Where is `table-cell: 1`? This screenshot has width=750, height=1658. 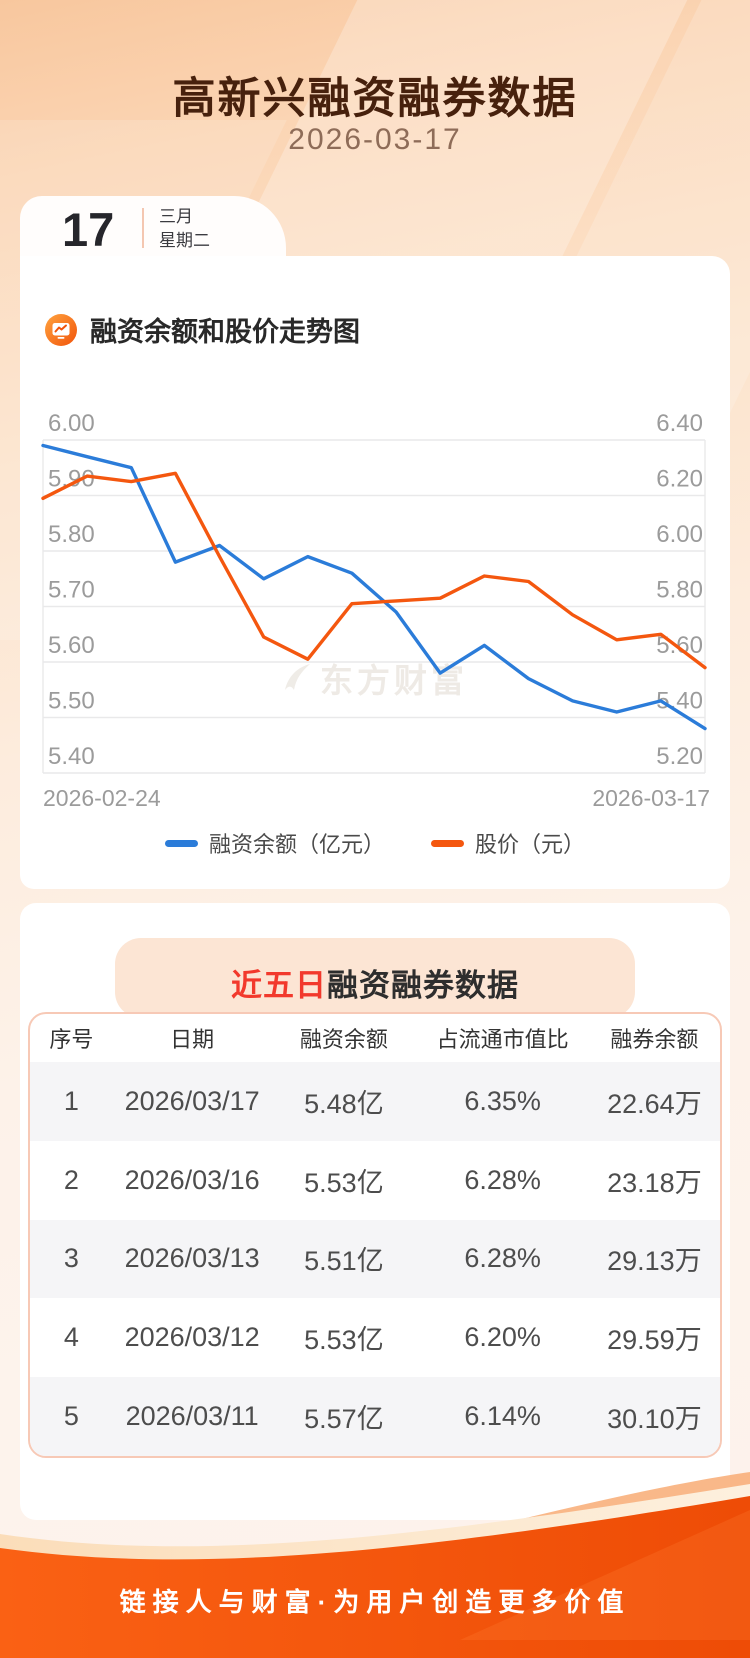 table-cell: 1 is located at coordinates (71, 1100).